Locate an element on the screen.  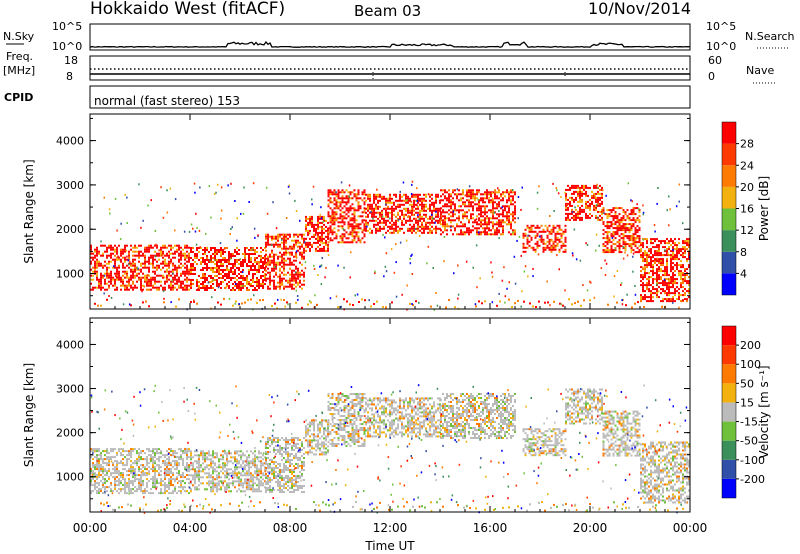
x-tick-label: 08:00 is located at coordinates (290, 528).